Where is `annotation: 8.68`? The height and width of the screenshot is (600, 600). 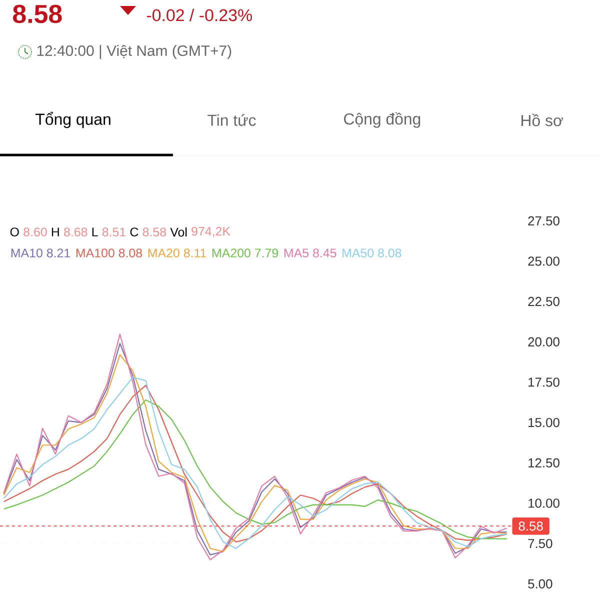 annotation: 8.68 is located at coordinates (76, 232).